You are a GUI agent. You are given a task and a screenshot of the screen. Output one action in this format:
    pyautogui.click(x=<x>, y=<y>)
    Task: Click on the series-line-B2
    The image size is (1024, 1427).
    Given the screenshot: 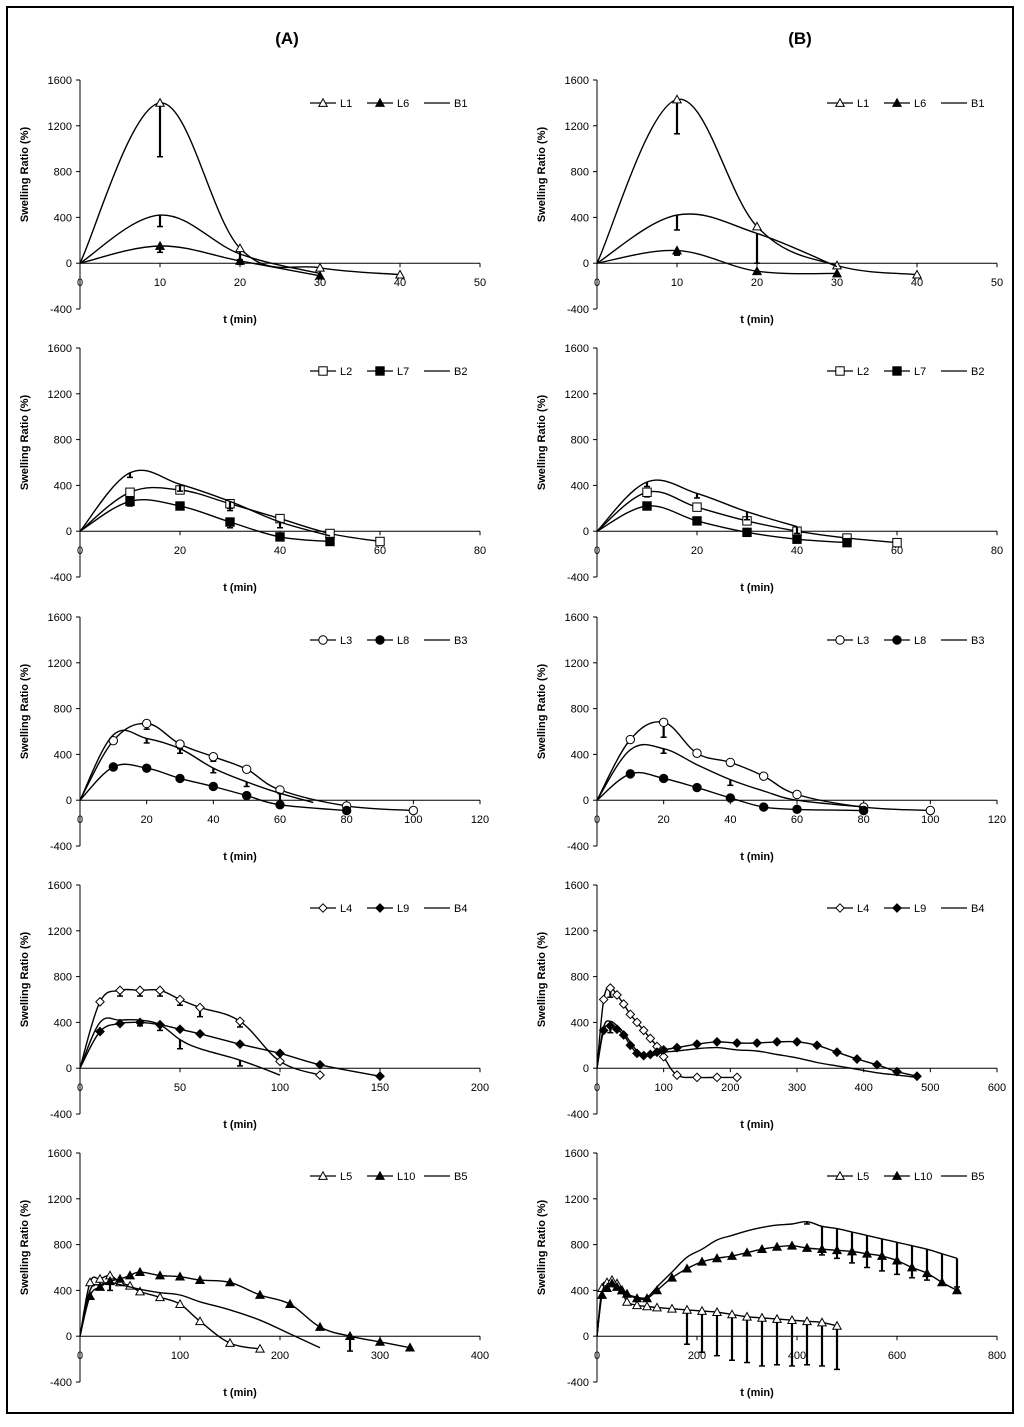 What is the action you would take?
    pyautogui.click(x=205, y=503)
    